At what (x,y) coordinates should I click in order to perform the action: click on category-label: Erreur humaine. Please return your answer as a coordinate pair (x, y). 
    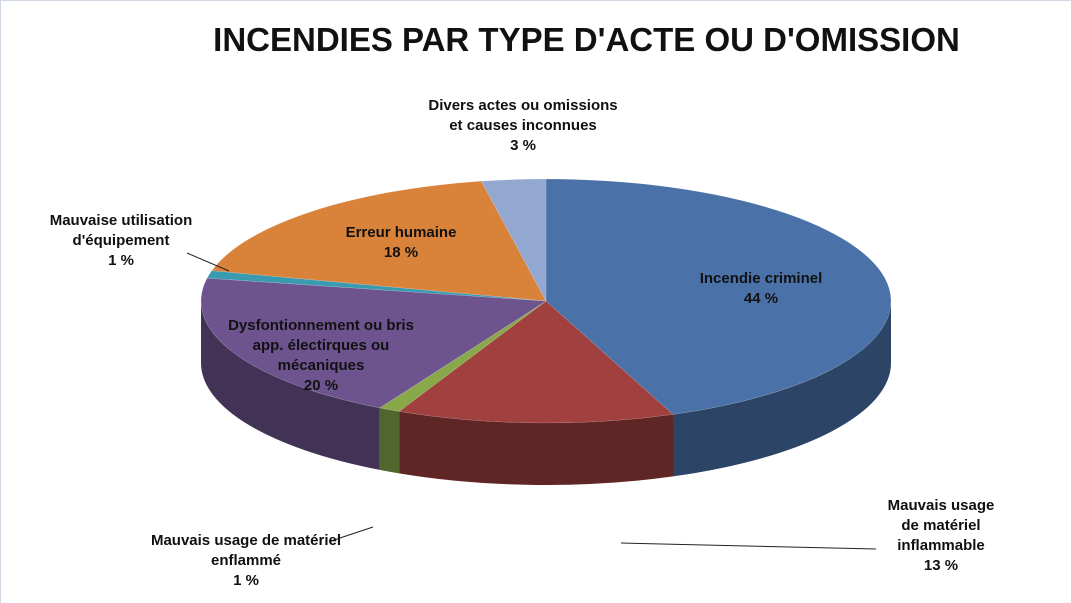
    Looking at the image, I should click on (401, 232).